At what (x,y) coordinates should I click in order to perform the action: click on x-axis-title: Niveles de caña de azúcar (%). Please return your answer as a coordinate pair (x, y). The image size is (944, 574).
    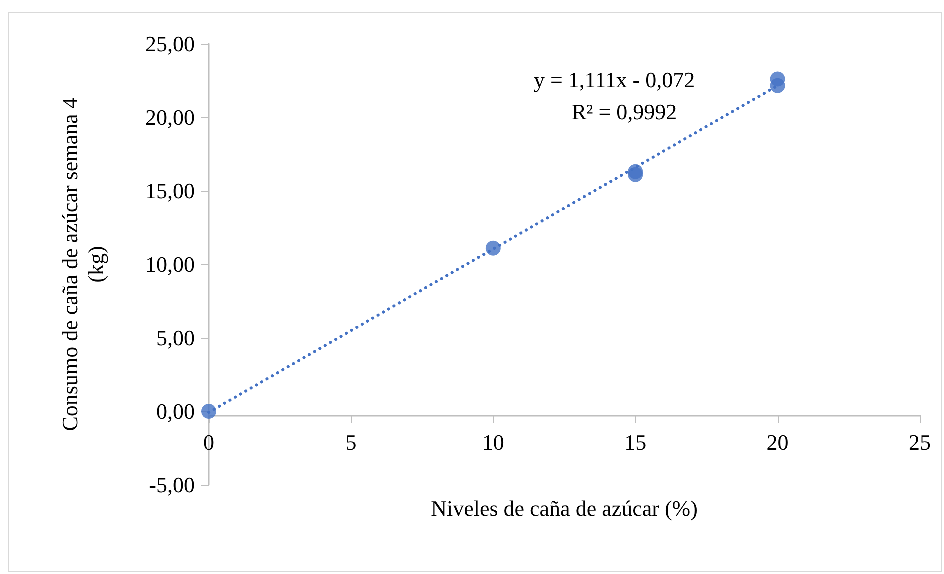
    Looking at the image, I should click on (564, 508).